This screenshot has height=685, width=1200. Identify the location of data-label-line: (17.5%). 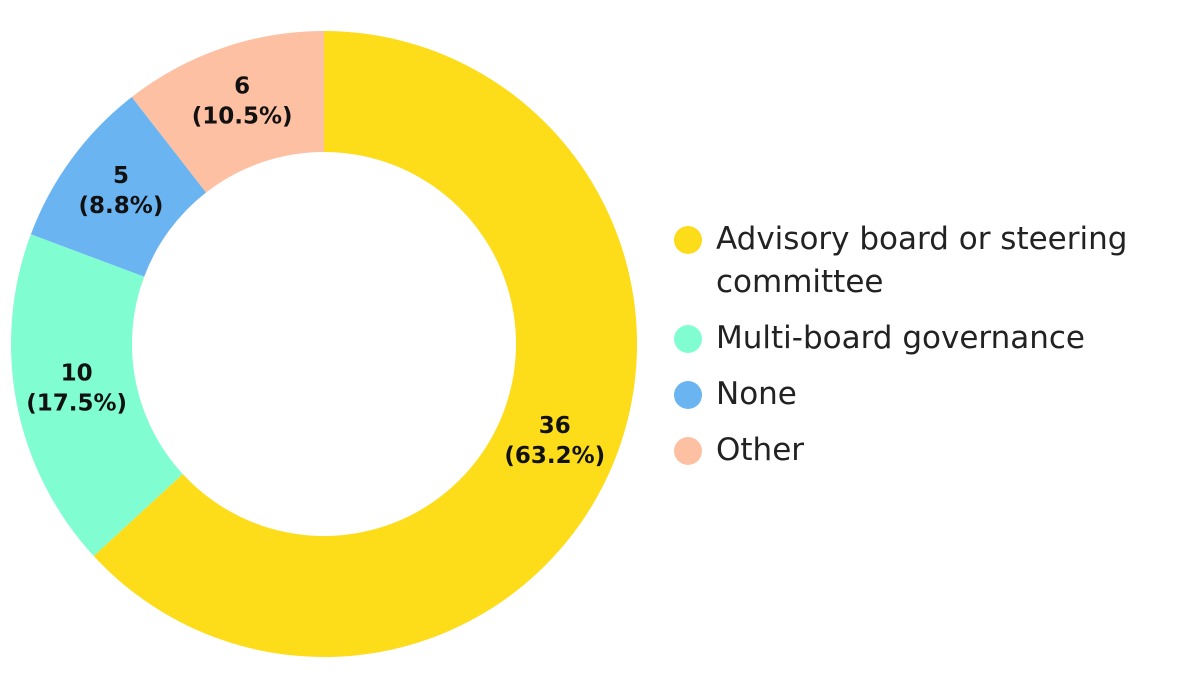
(76, 403).